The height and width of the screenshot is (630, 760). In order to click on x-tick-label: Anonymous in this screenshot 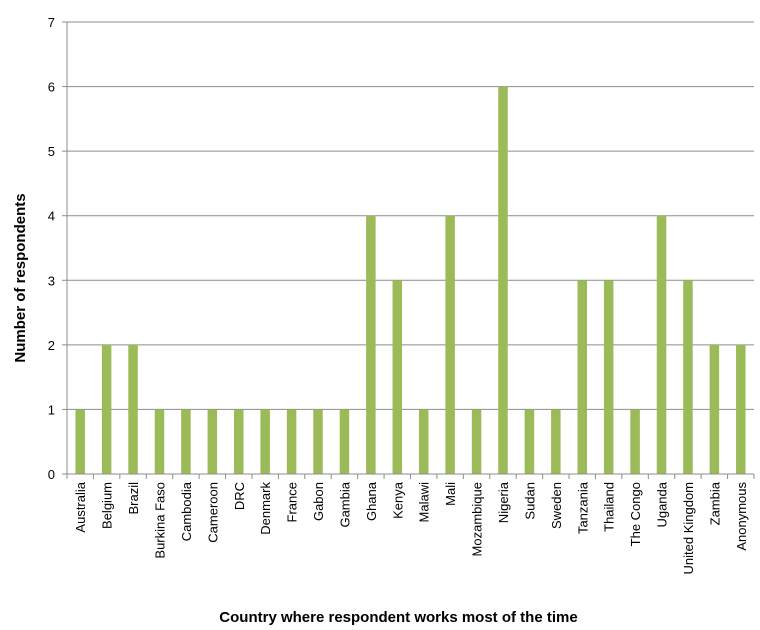, I will do `click(741, 516)`.